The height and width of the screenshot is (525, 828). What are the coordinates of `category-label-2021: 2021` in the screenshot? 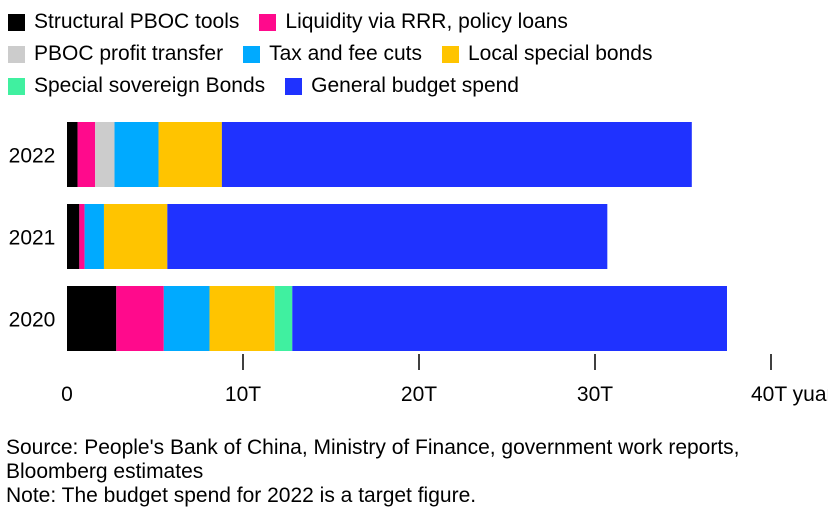 It's located at (32, 238).